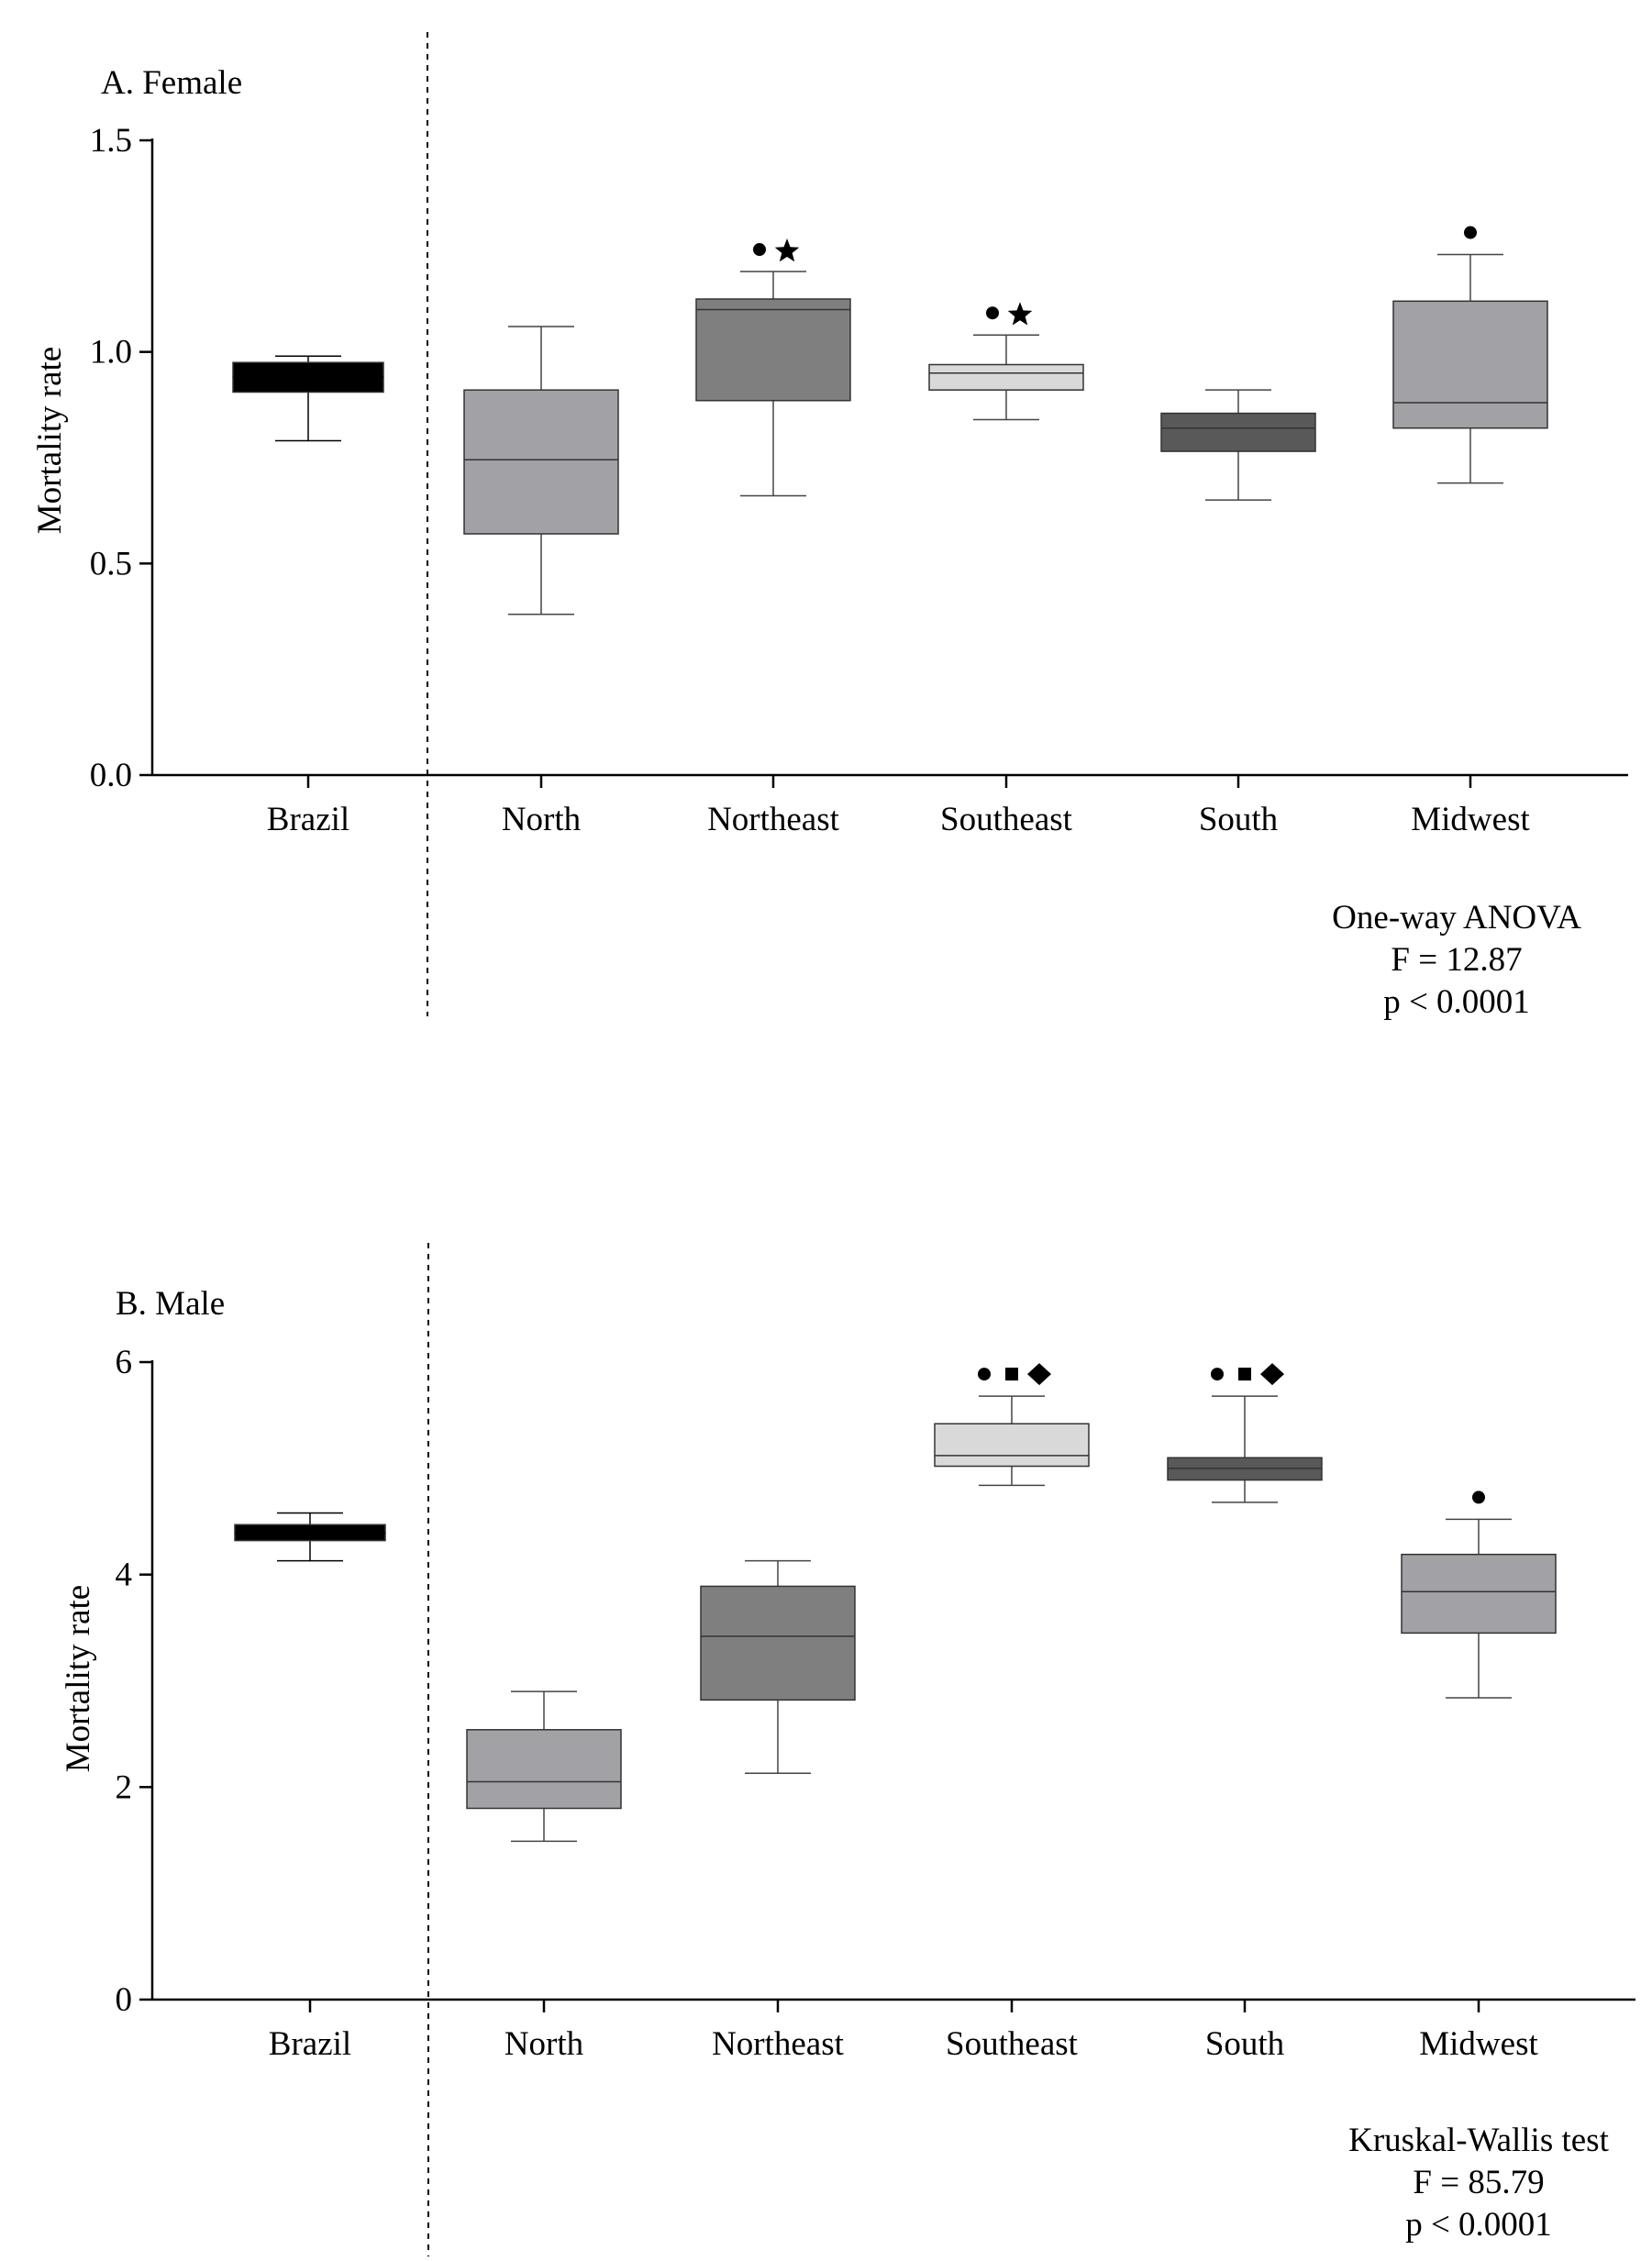 The width and height of the screenshot is (1652, 2261). I want to click on y-tick-label: 1.5, so click(111, 141).